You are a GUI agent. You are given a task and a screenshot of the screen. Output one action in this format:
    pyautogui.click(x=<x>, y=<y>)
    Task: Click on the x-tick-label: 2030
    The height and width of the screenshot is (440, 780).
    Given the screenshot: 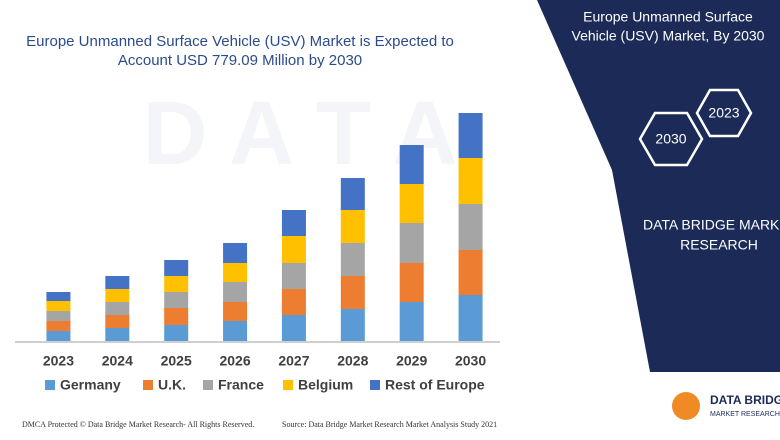 What is the action you would take?
    pyautogui.click(x=470, y=361)
    